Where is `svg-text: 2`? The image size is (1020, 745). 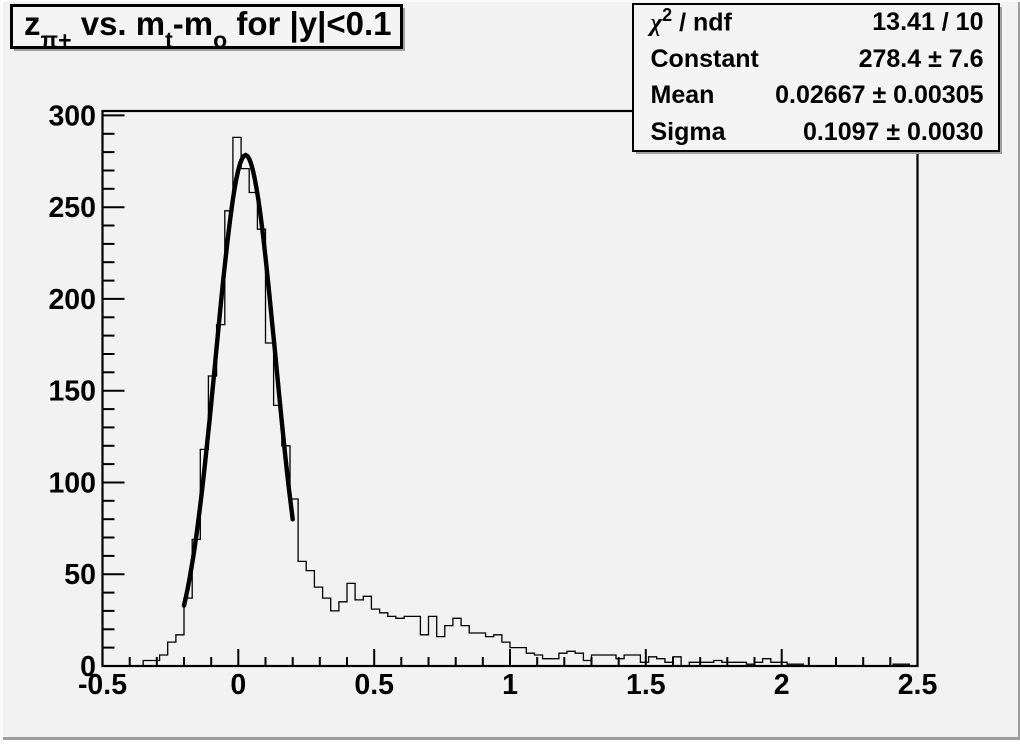 svg-text: 2 is located at coordinates (782, 685).